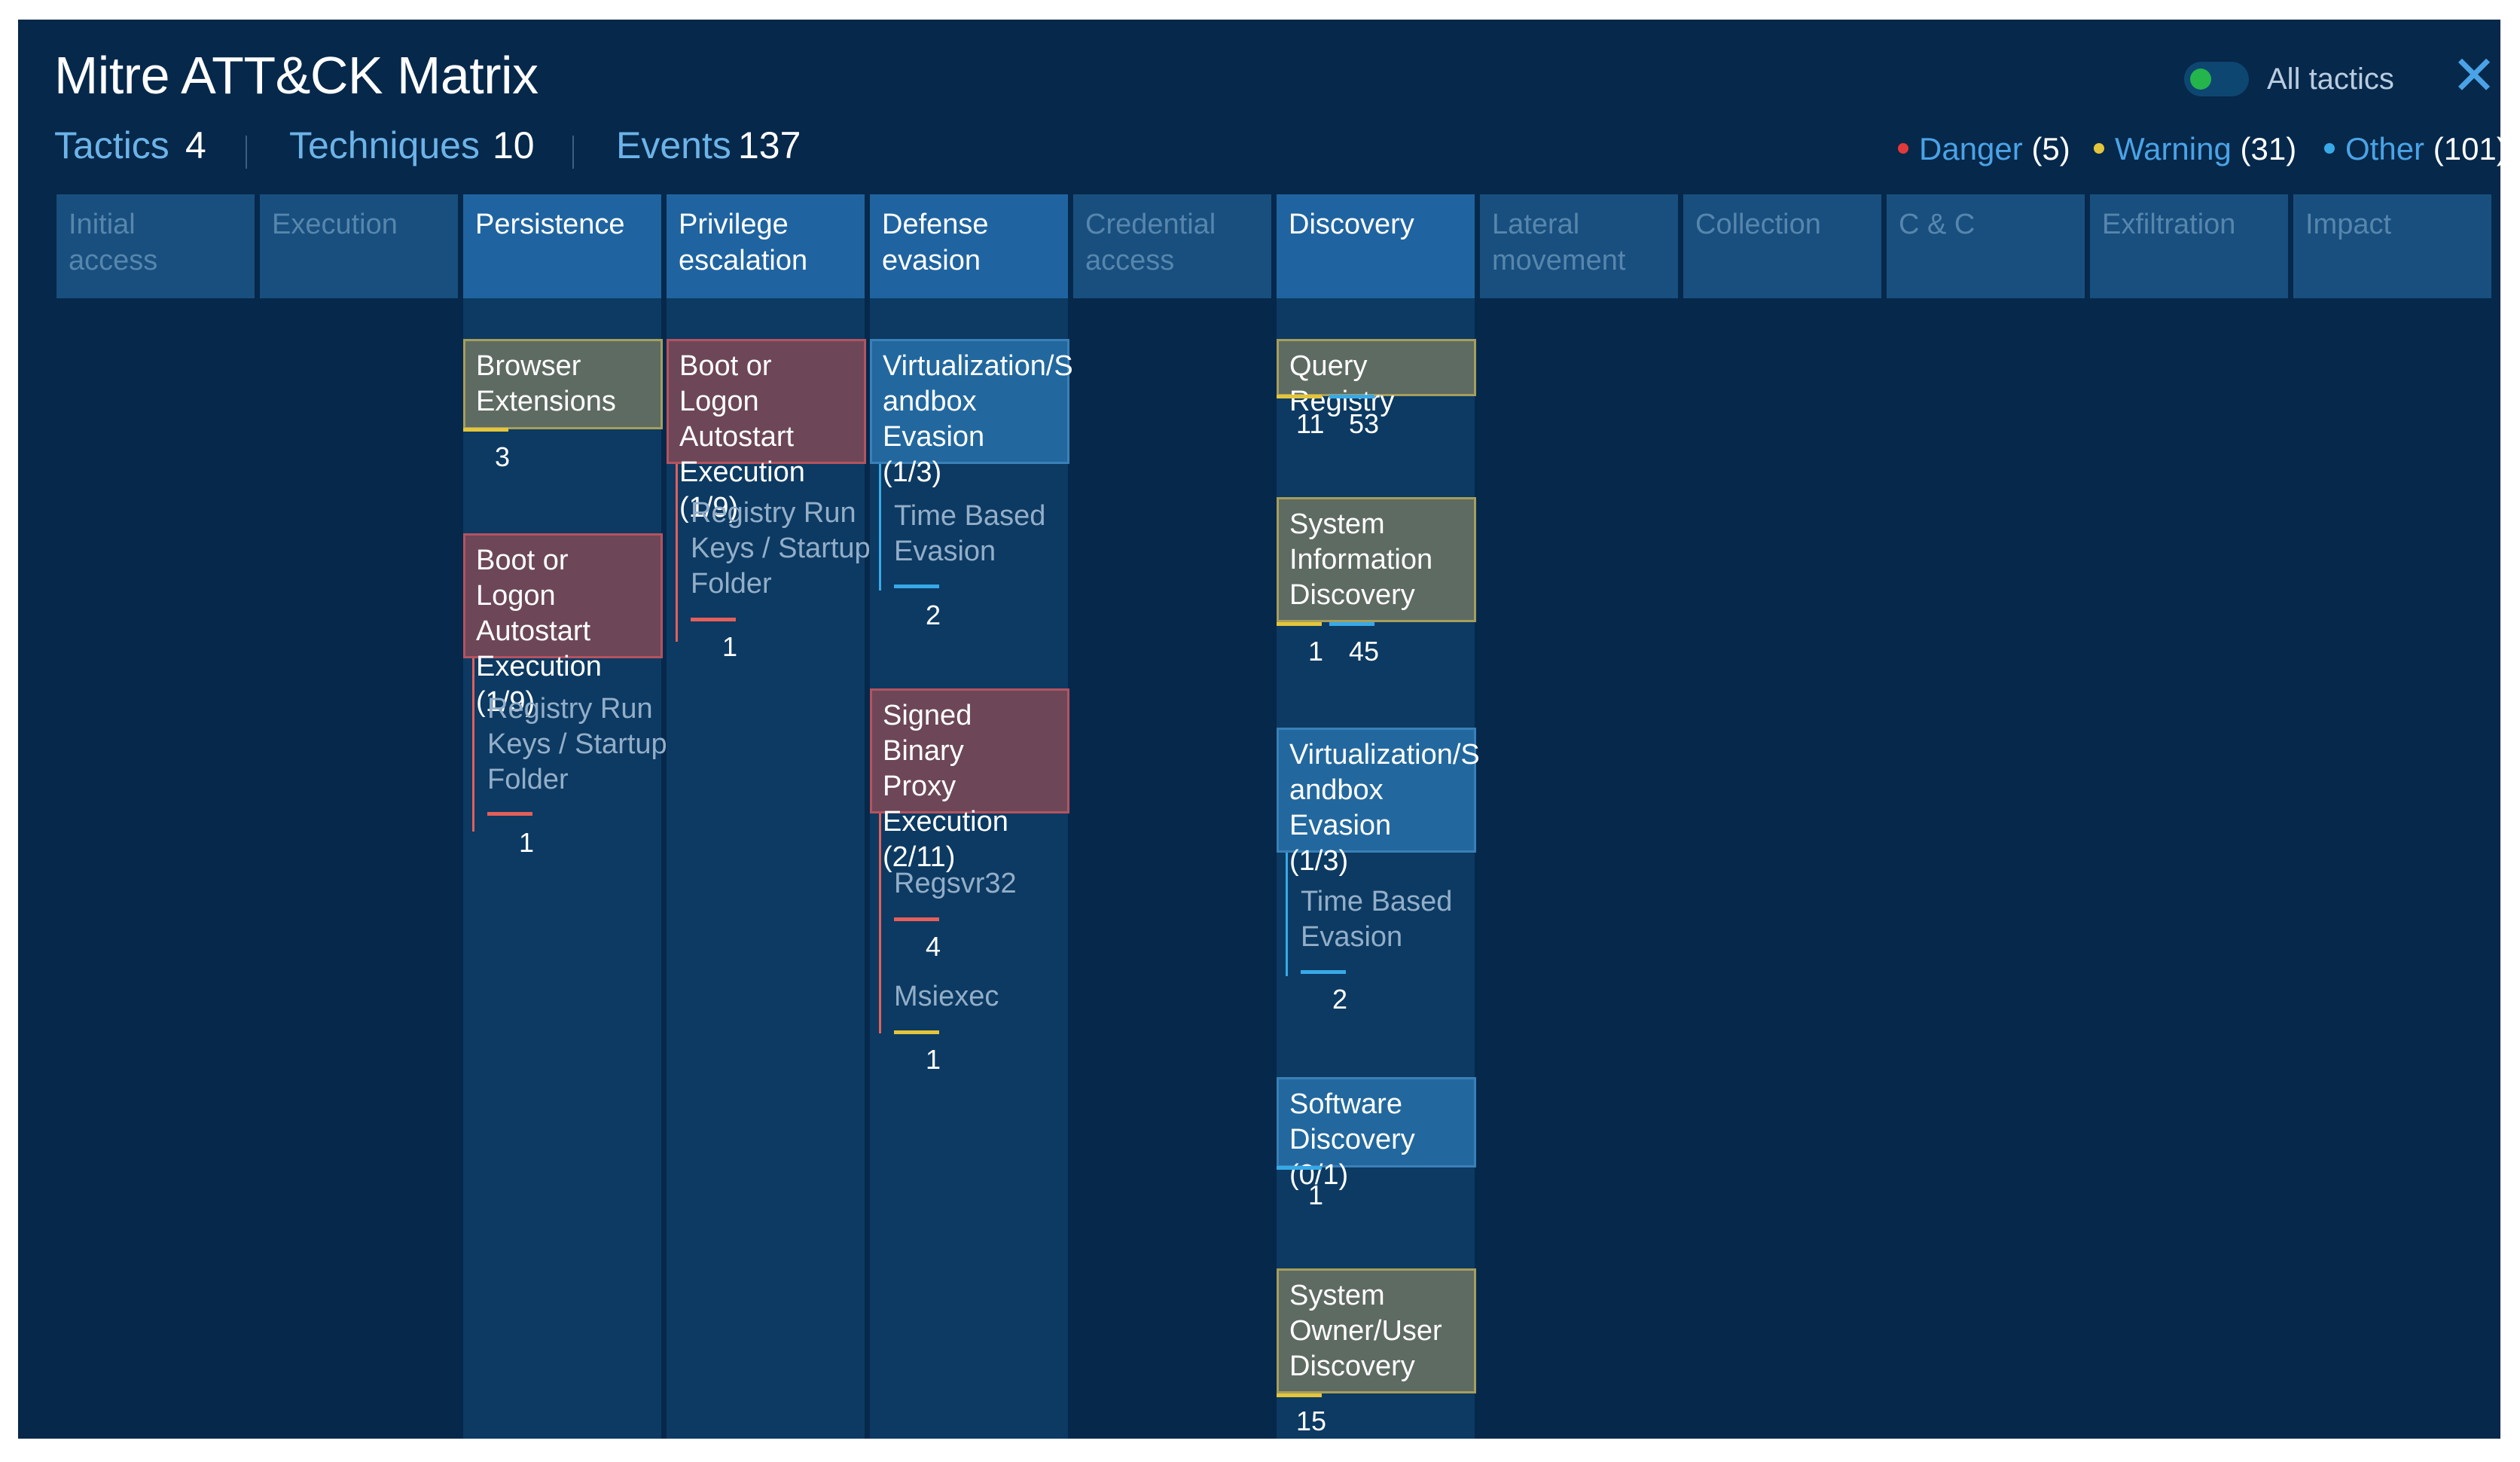  I want to click on tactic-initial-access: Initial access, so click(155, 246).